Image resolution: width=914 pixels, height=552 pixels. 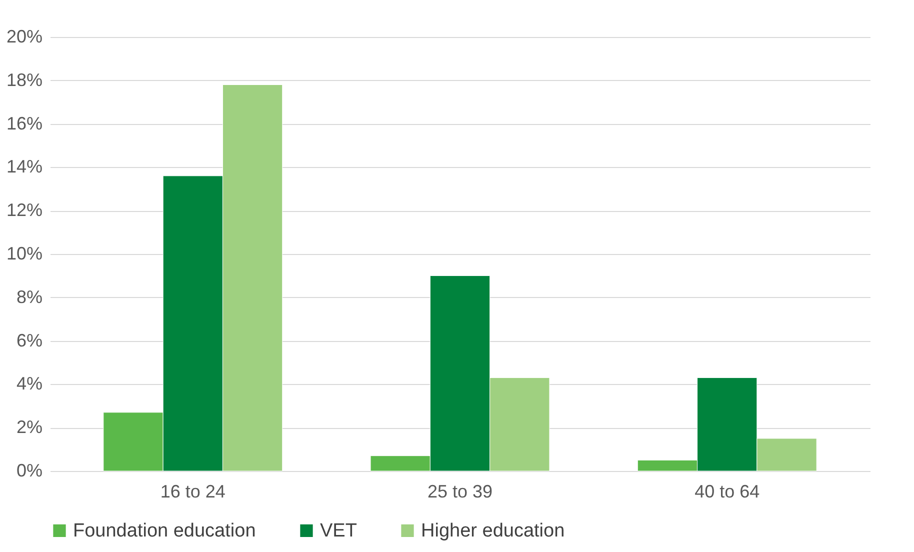 I want to click on y-tick-label: 8%, so click(x=29, y=296).